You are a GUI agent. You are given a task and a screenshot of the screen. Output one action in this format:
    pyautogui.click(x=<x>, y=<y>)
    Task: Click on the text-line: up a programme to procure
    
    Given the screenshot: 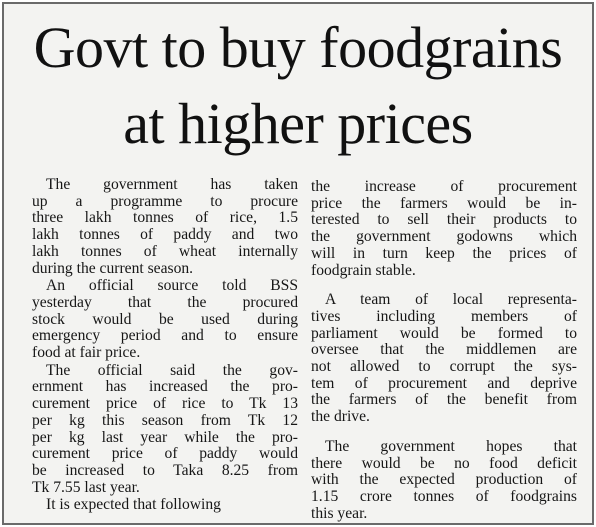 What is the action you would take?
    pyautogui.click(x=165, y=201)
    